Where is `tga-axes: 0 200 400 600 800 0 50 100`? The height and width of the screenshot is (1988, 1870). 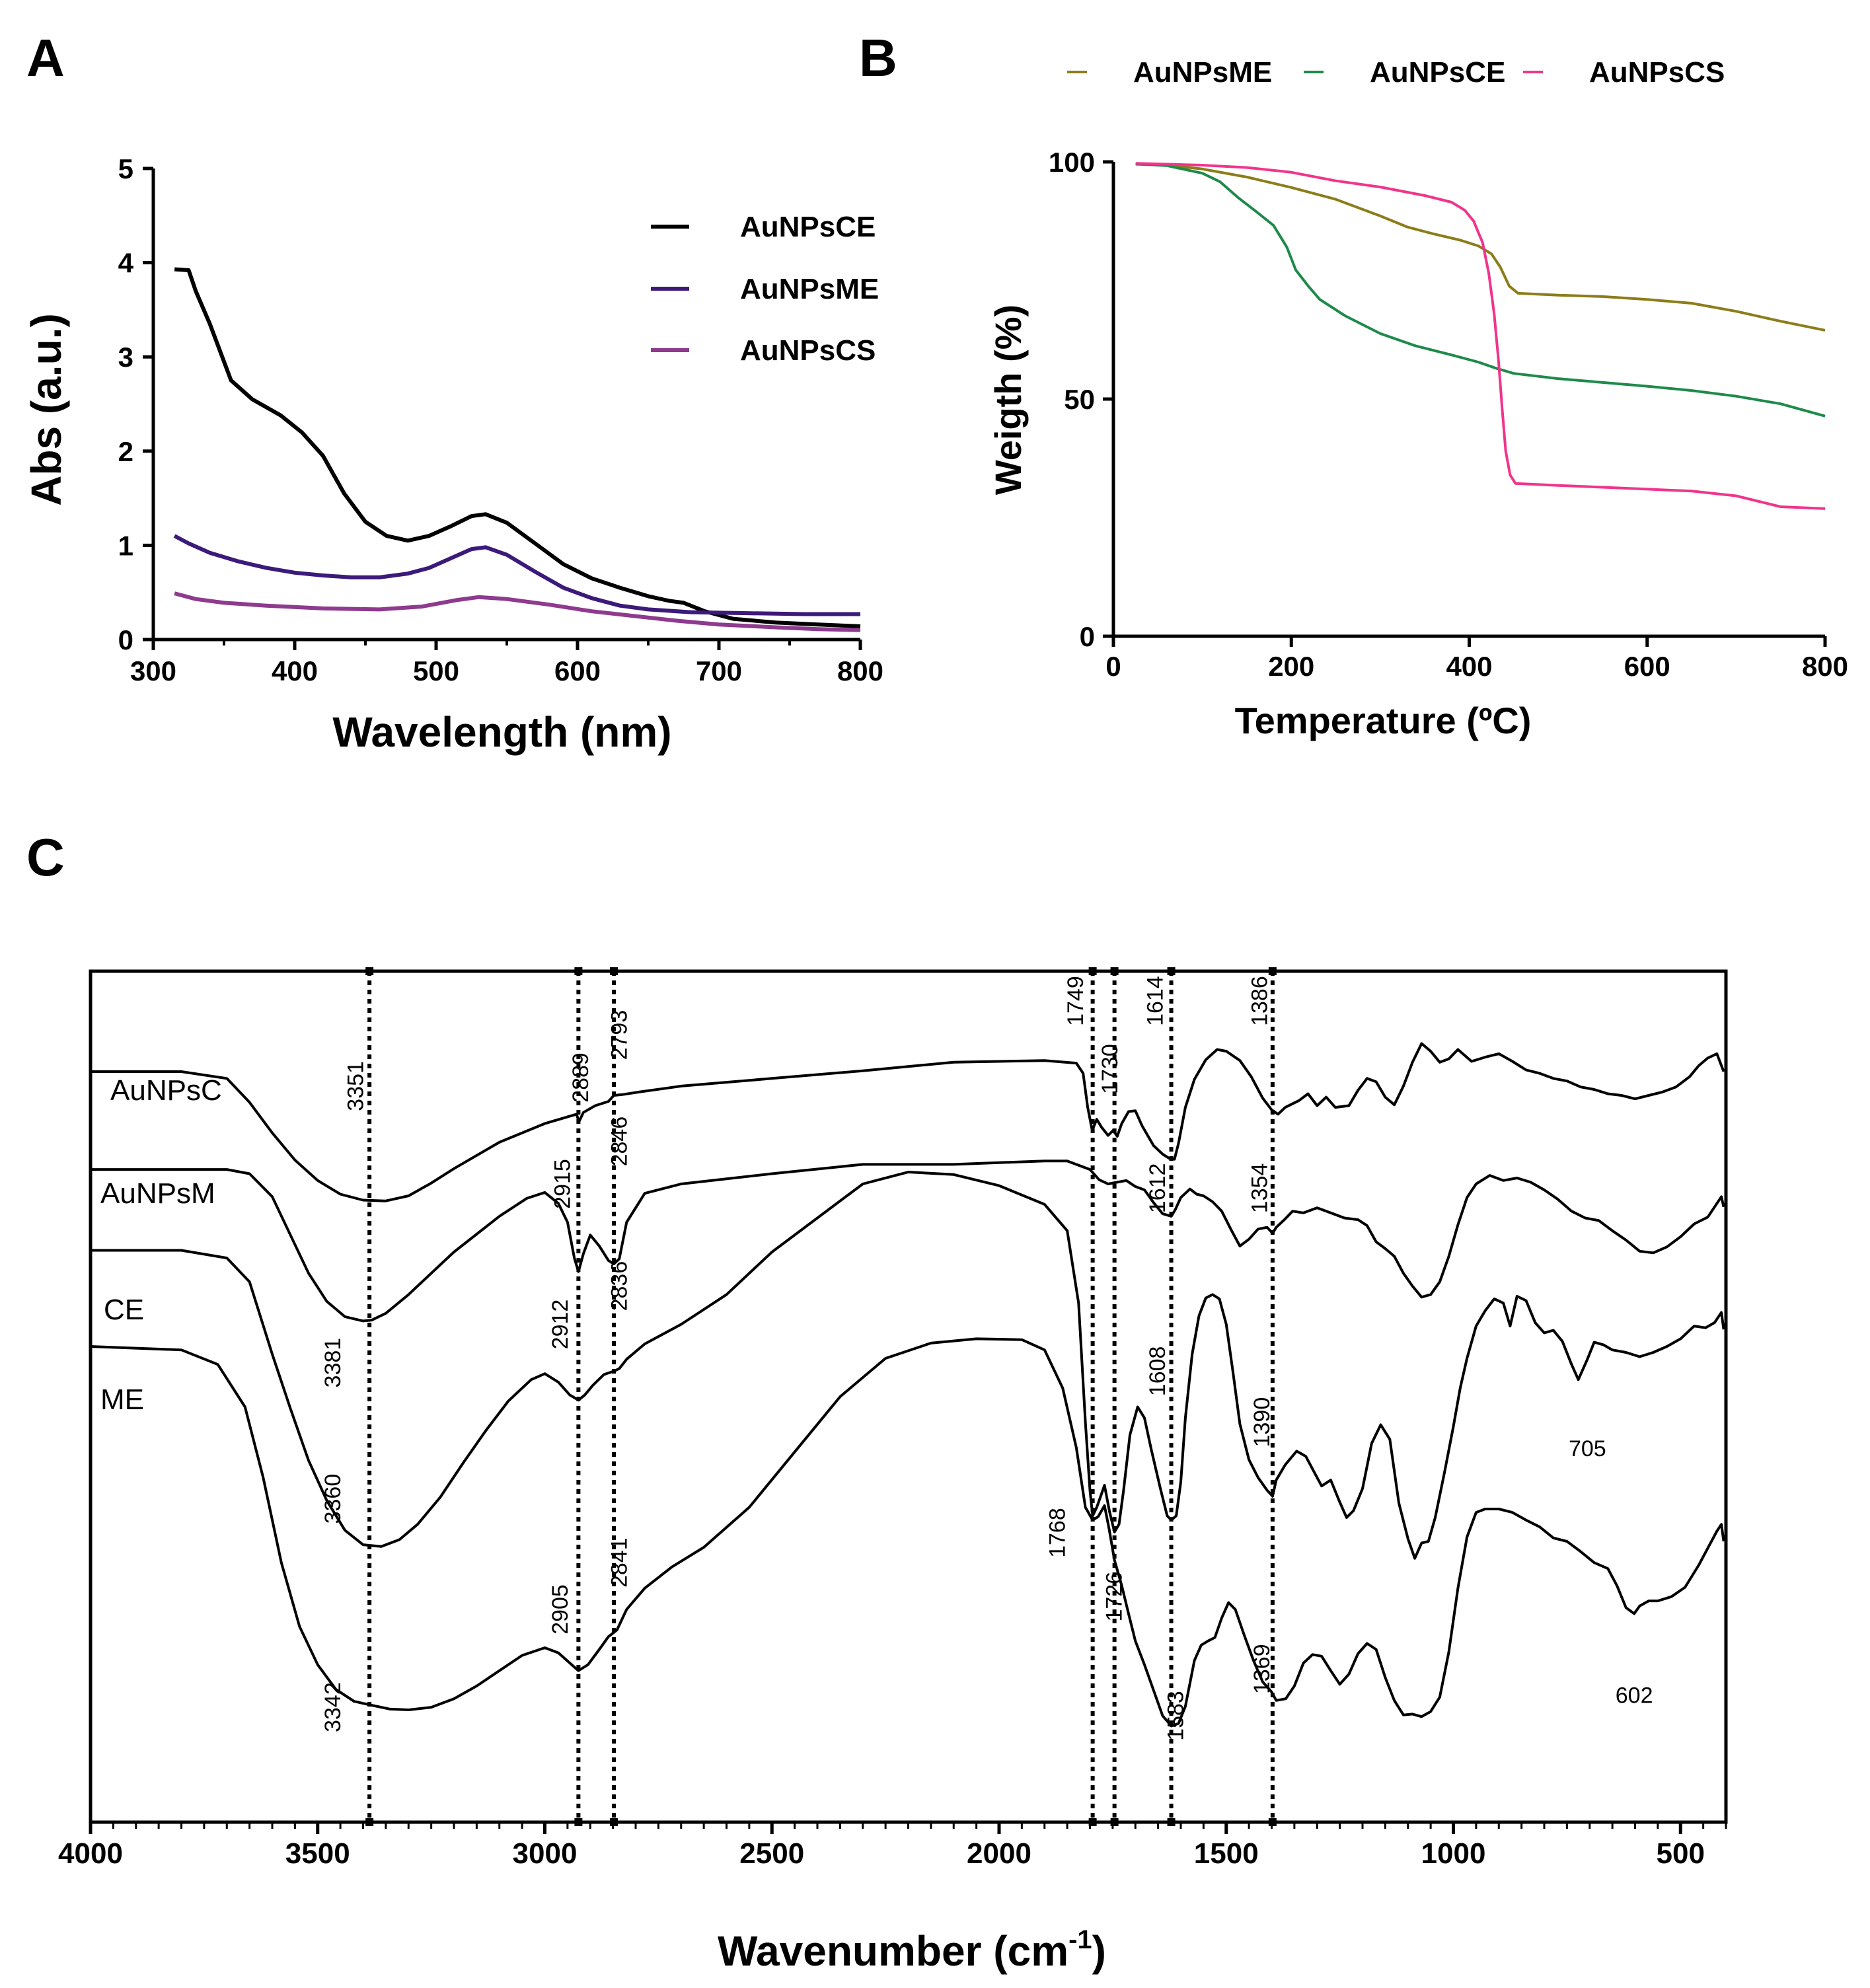 tga-axes: 0 200 400 600 800 0 50 100 is located at coordinates (1448, 414).